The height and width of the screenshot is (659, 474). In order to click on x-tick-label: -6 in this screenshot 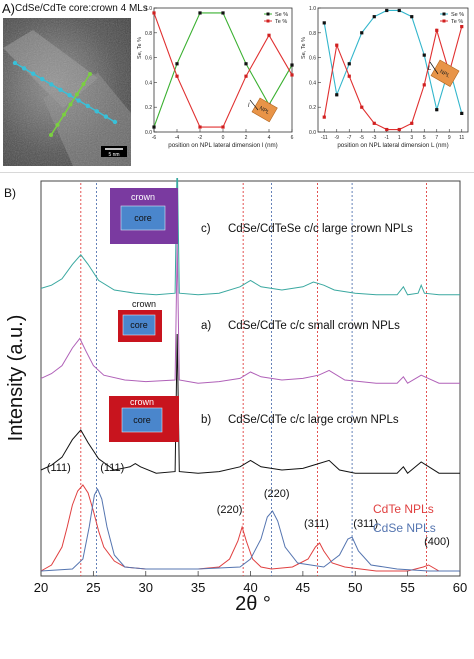, I will do `click(154, 138)`.